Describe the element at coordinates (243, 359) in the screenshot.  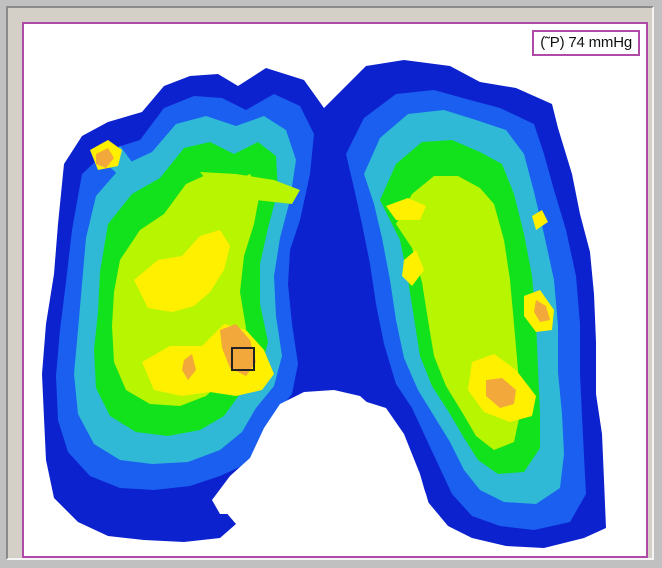
I see `cursor-box` at that location.